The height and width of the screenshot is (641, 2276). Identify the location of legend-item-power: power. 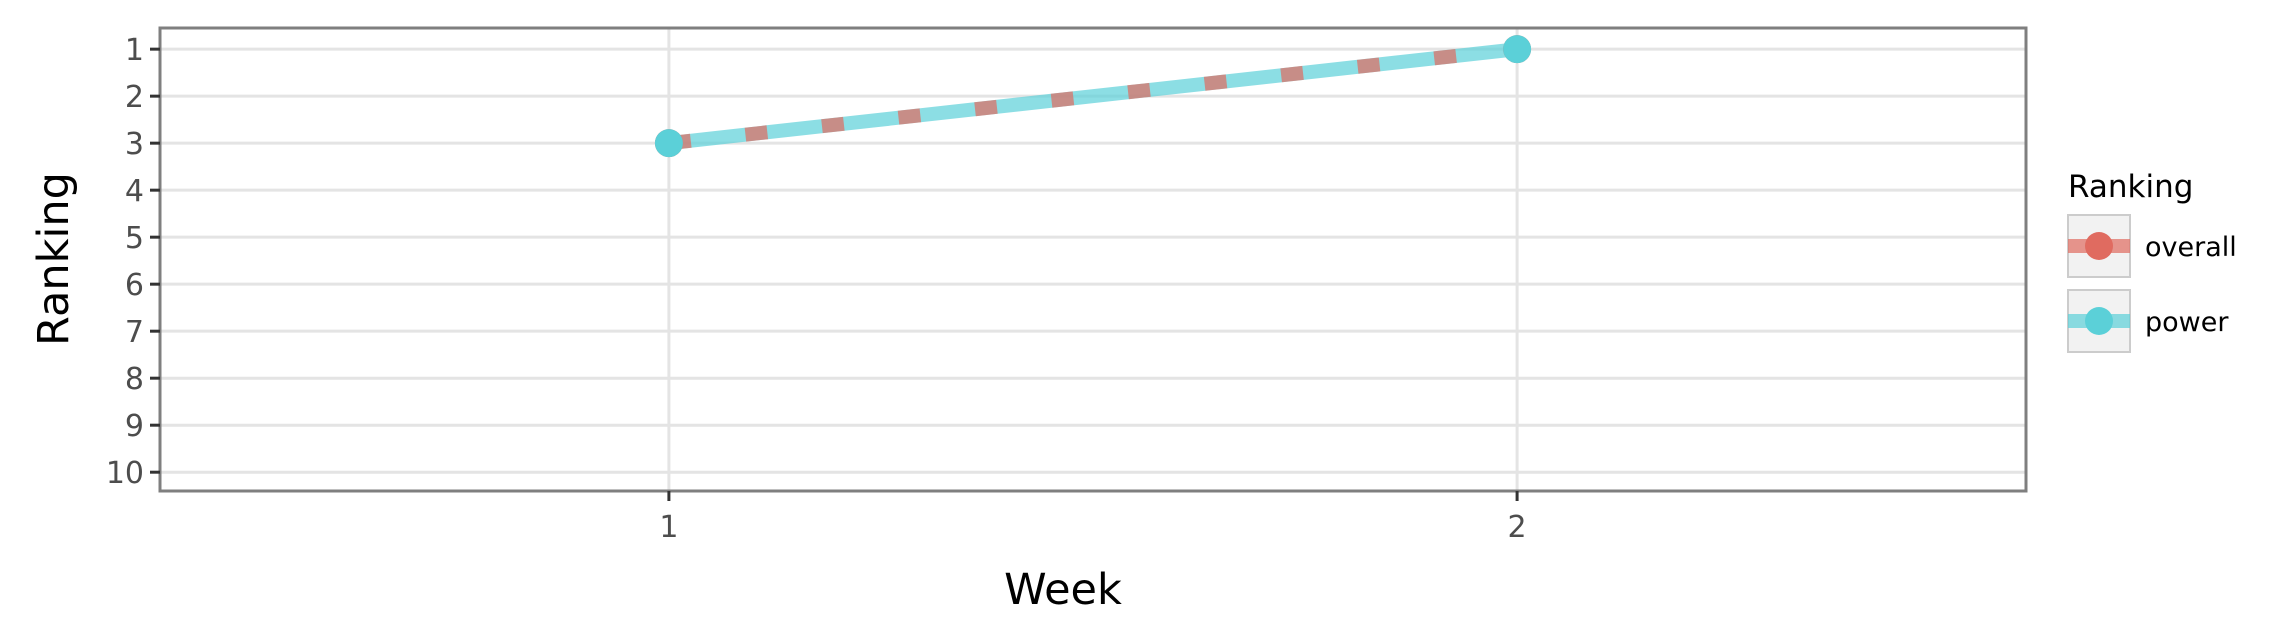
(2148, 321).